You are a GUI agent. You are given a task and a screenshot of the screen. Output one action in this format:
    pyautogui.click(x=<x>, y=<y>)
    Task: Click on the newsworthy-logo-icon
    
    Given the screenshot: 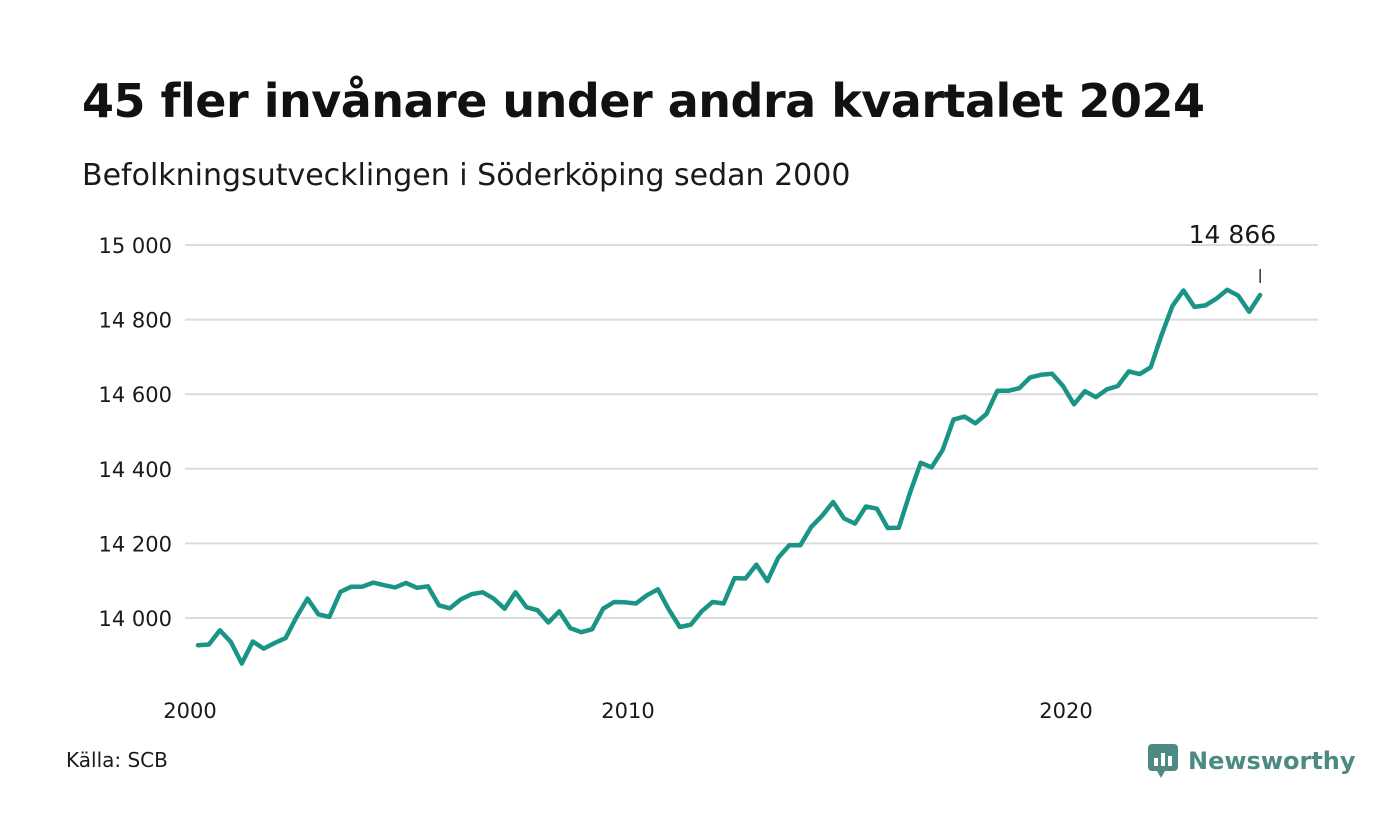 What is the action you would take?
    pyautogui.click(x=1163, y=761)
    